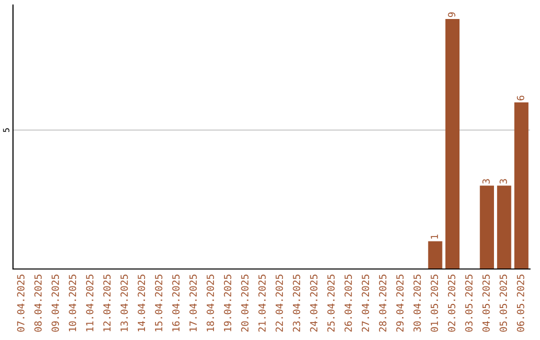  I want to click on x-tick-label: 27.04.2025, so click(366, 303).